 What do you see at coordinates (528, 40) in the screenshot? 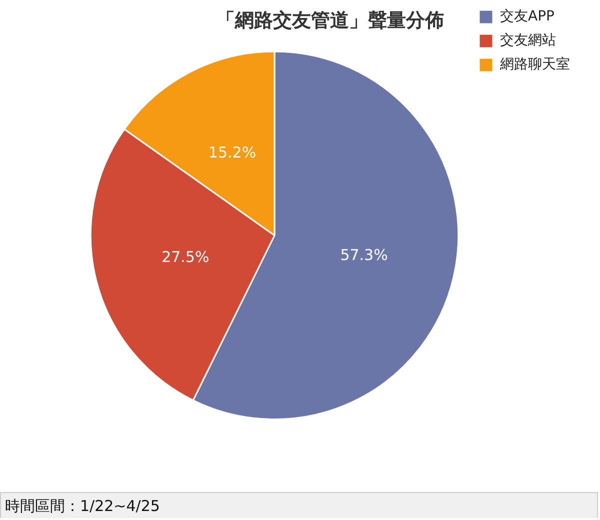
I see `legend-label: 交友網站` at bounding box center [528, 40].